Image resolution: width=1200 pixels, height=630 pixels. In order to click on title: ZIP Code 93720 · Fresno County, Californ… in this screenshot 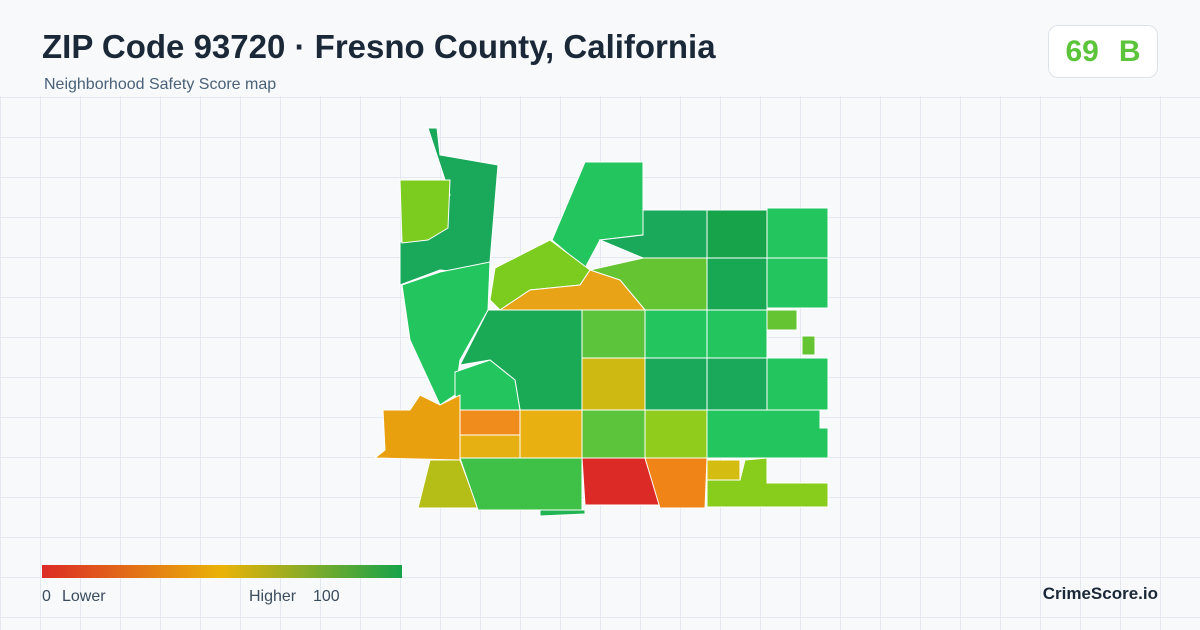, I will do `click(379, 46)`.